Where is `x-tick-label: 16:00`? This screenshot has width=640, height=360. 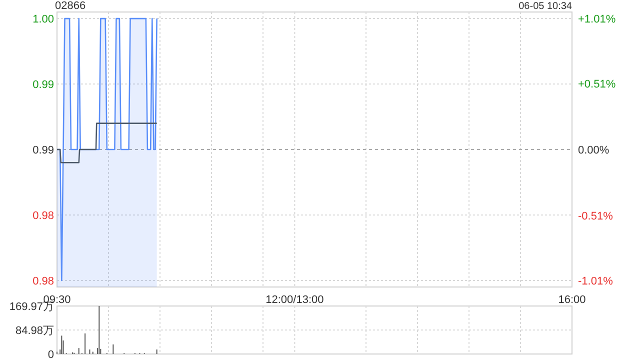 x-tick-label: 16:00 is located at coordinates (572, 300).